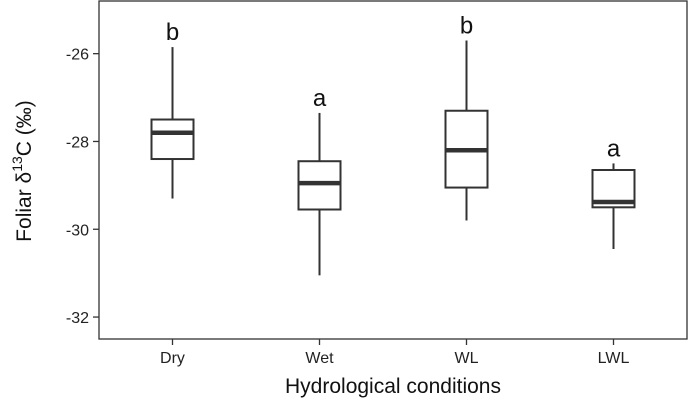  Describe the element at coordinates (17, 164) in the screenshot. I see `y-axis-title-superscript: 13` at that location.